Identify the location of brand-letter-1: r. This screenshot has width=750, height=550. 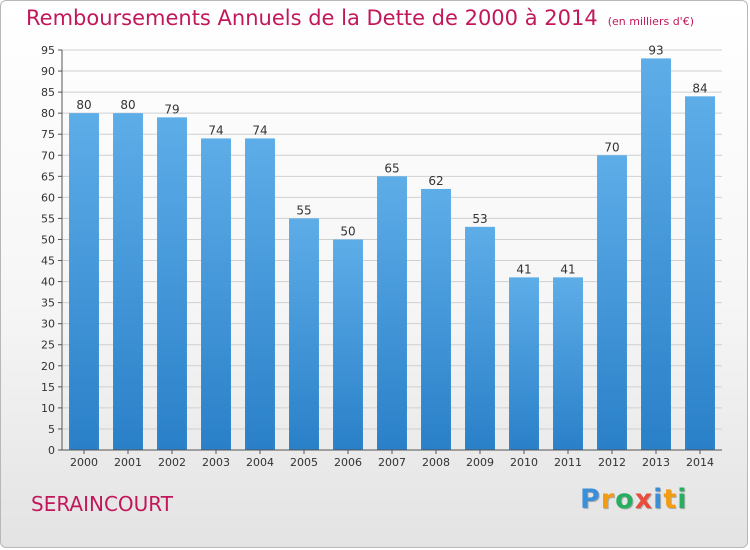
(608, 499).